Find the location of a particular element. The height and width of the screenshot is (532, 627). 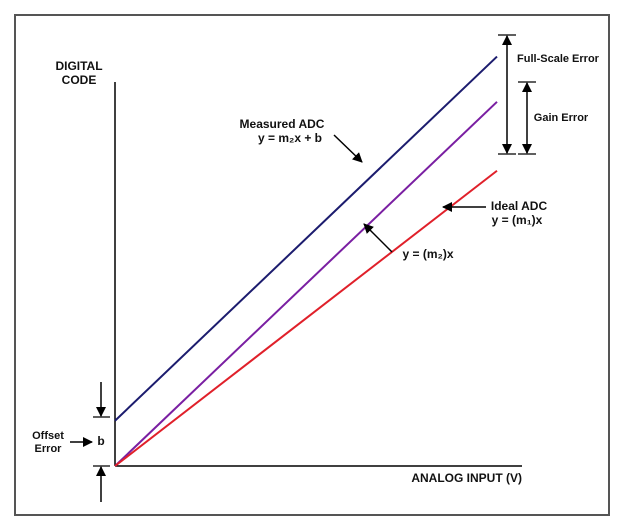

gain-error-label: Gain Error is located at coordinates (561, 118).